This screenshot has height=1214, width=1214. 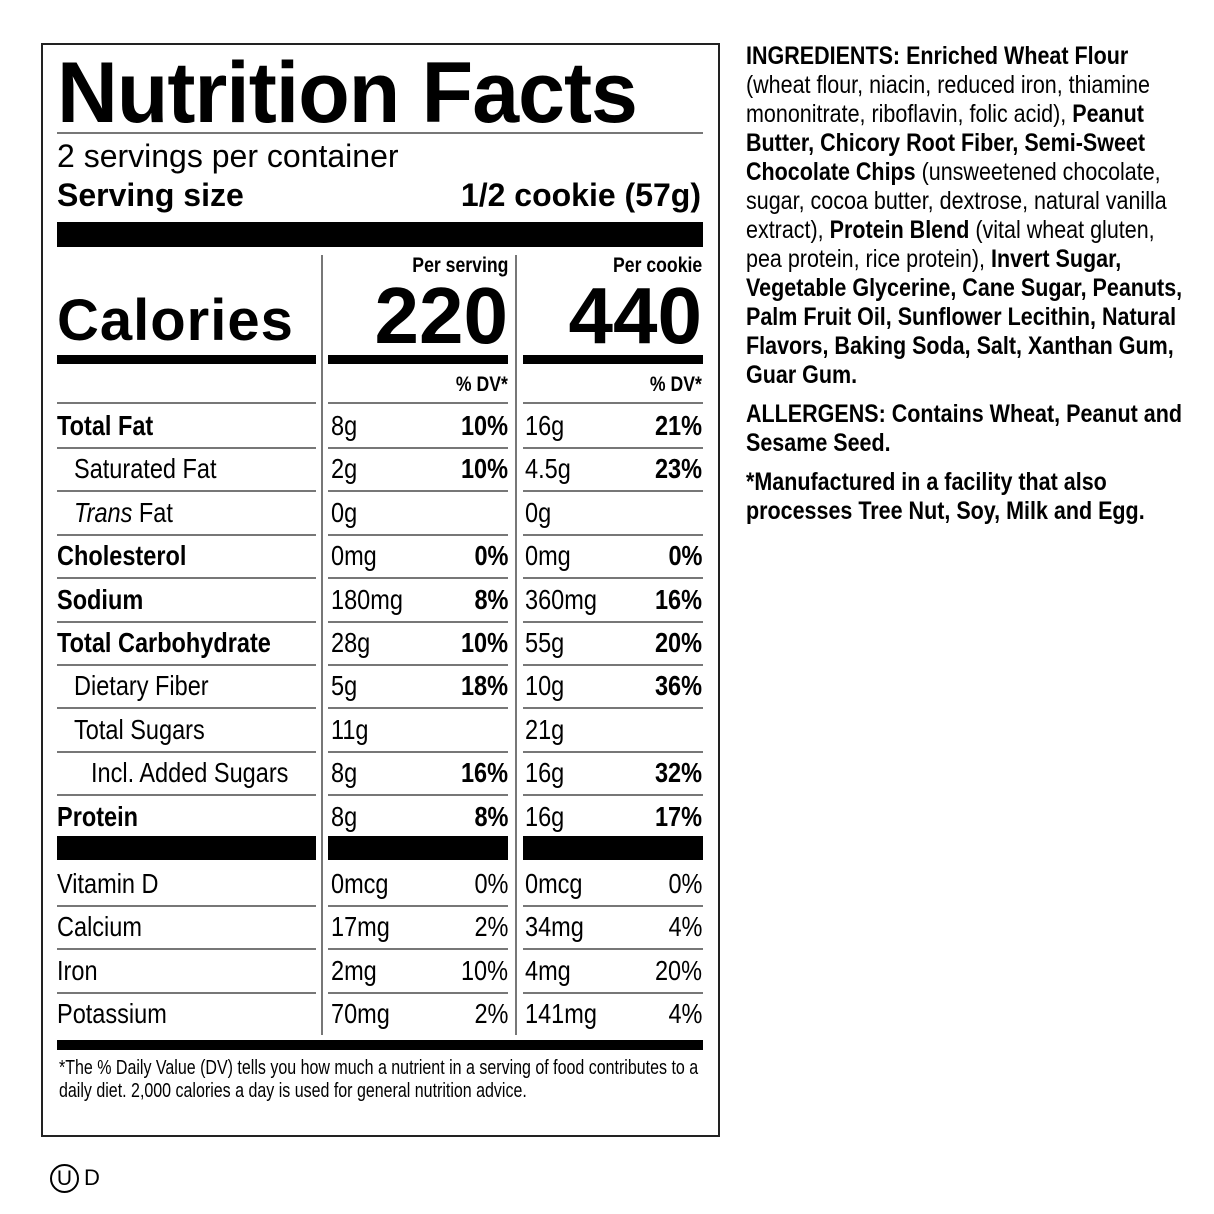 I want to click on nutrient-label: Cholesterol, so click(x=184, y=555).